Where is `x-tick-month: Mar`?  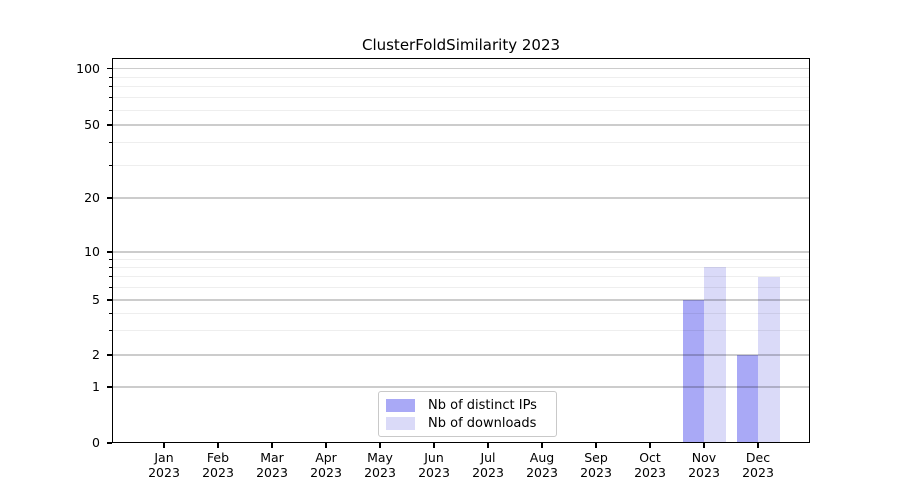 x-tick-month: Mar is located at coordinates (272, 457).